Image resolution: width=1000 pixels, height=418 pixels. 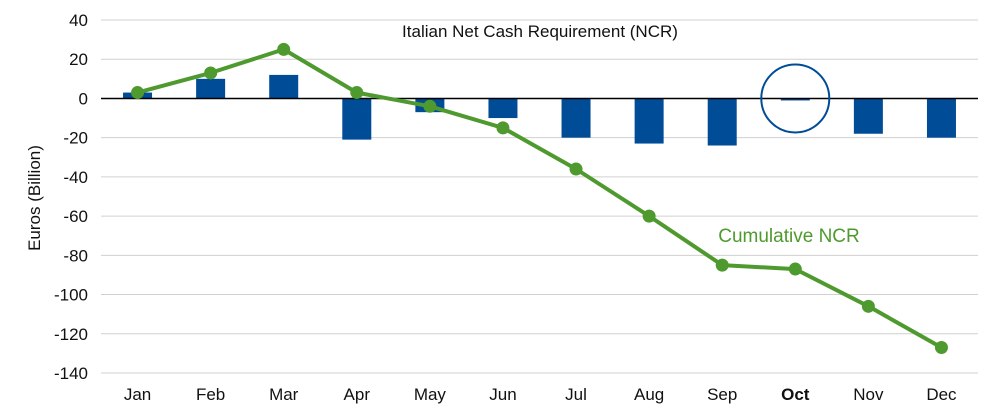 What do you see at coordinates (71, 334) in the screenshot?
I see `y-tick-label: -120` at bounding box center [71, 334].